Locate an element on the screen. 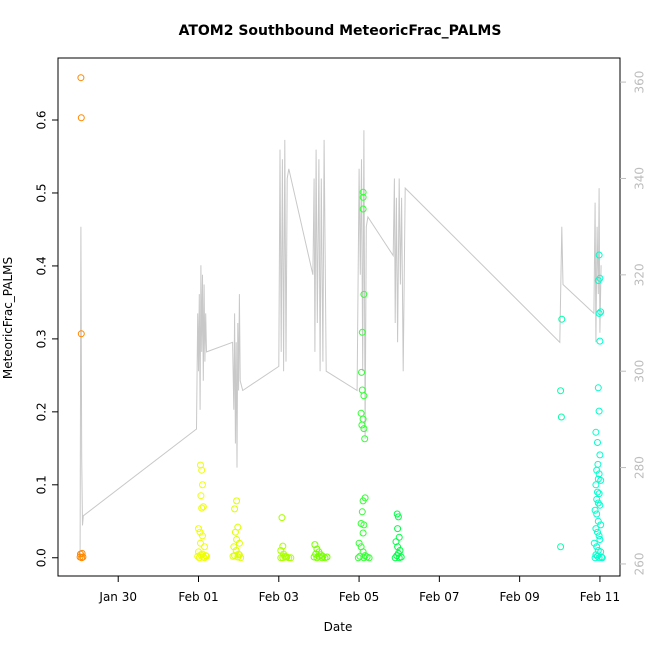 The height and width of the screenshot is (650, 650). y-tick-label: 0.5 is located at coordinates (42, 192).